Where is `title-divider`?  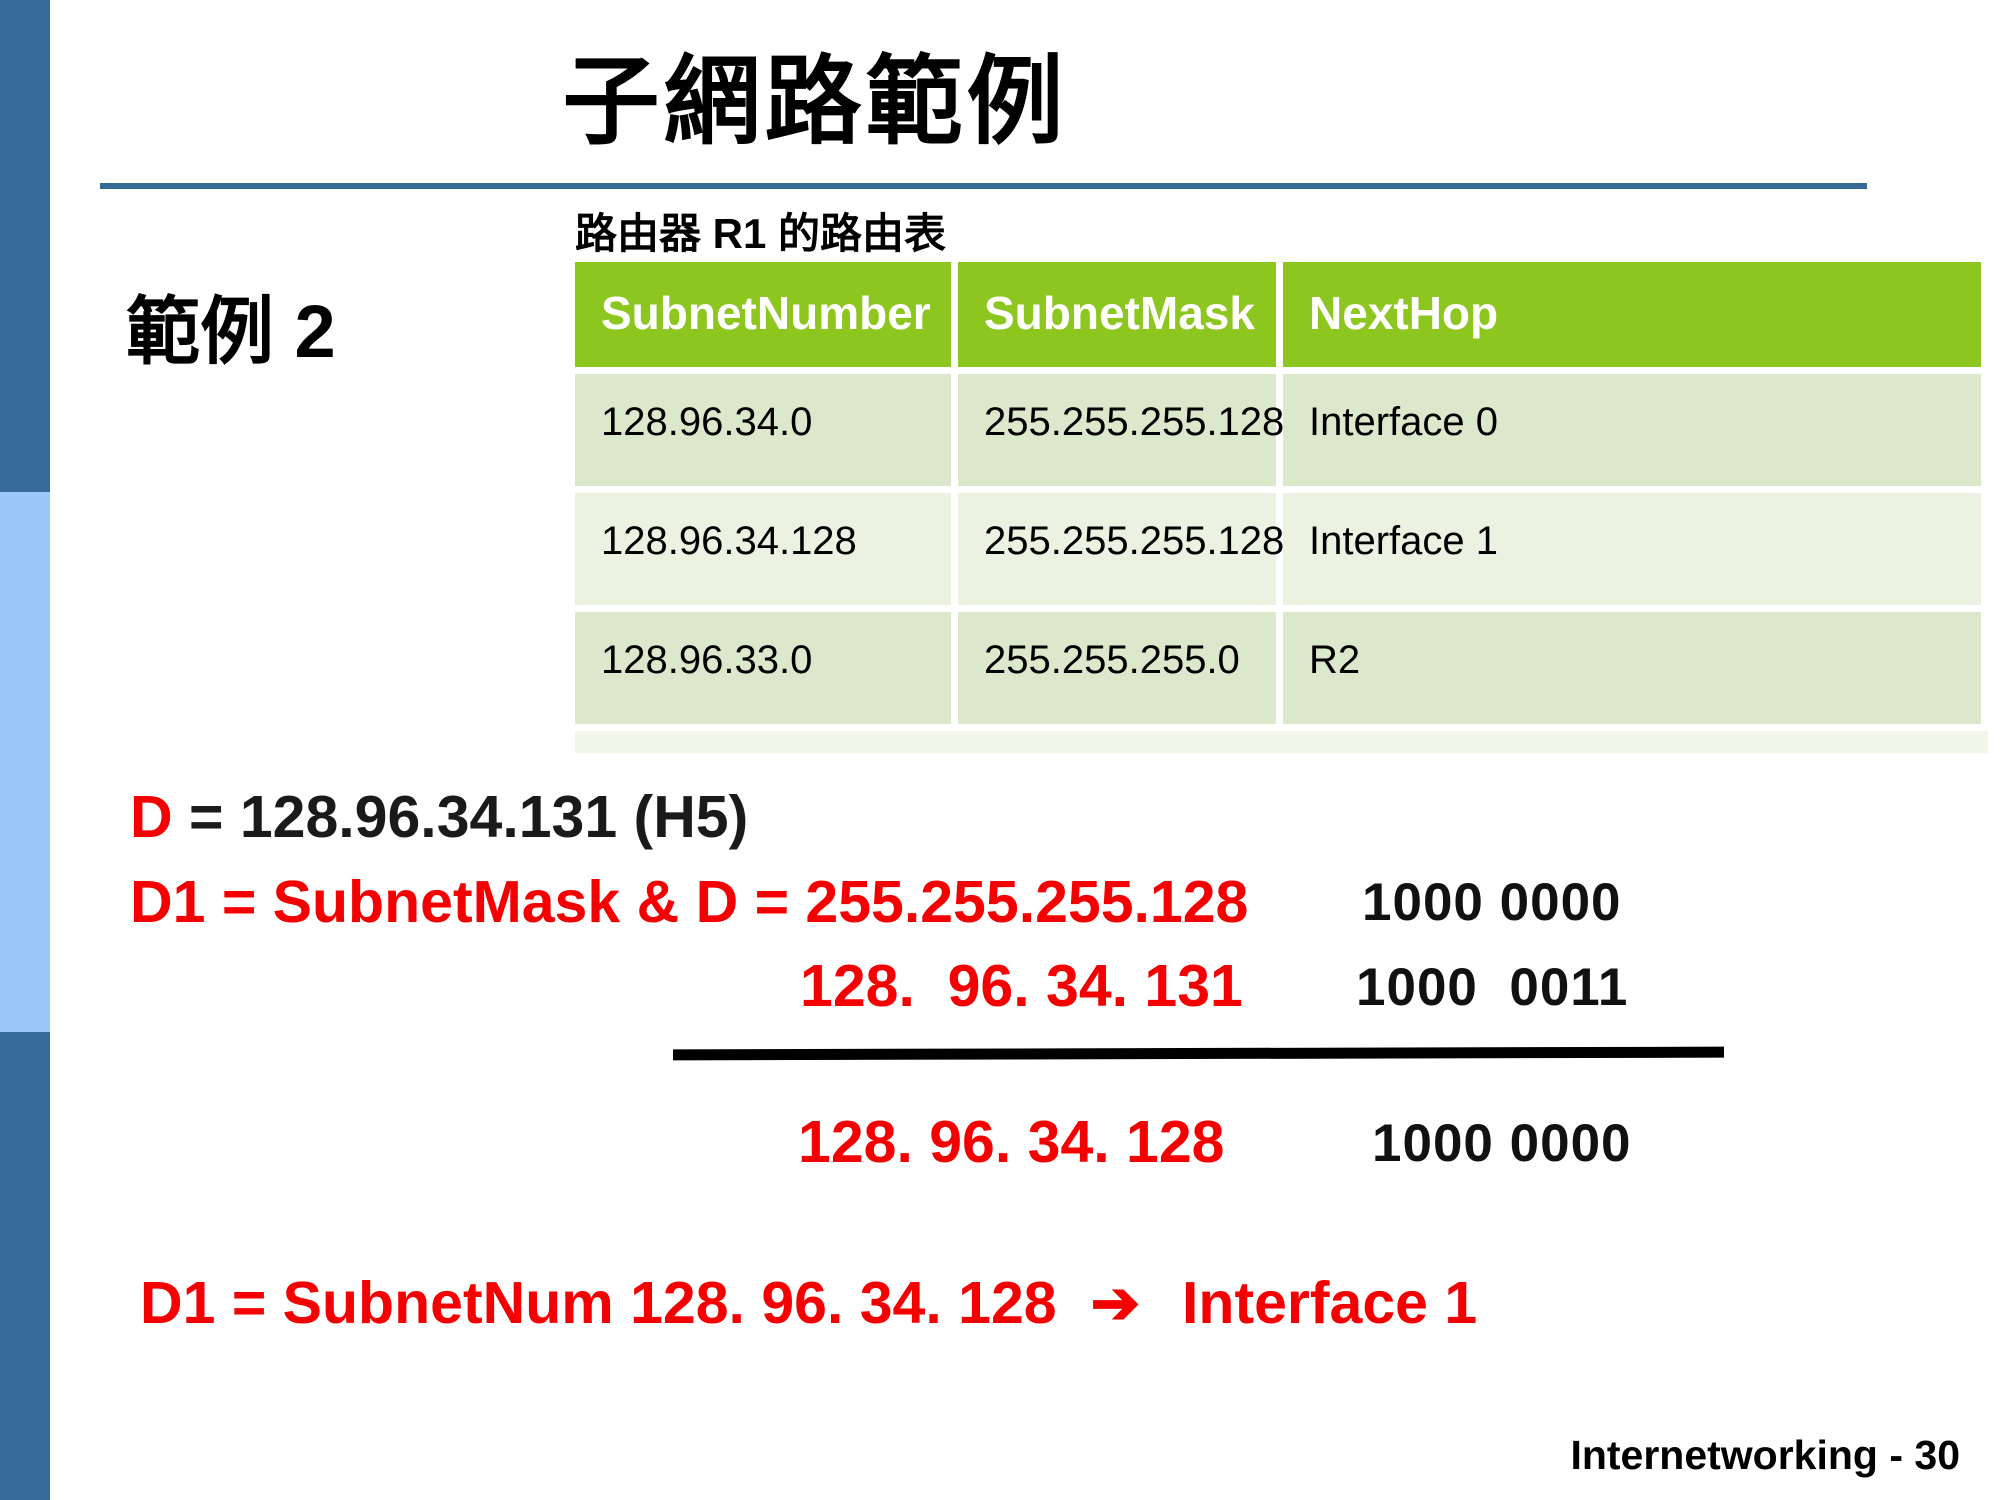
title-divider is located at coordinates (983, 186).